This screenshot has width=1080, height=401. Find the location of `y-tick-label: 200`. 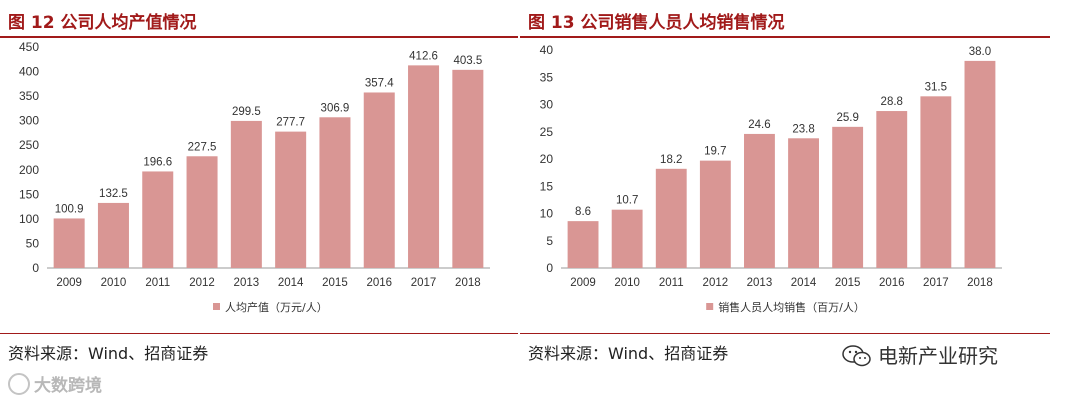

y-tick-label: 200 is located at coordinates (29, 170).